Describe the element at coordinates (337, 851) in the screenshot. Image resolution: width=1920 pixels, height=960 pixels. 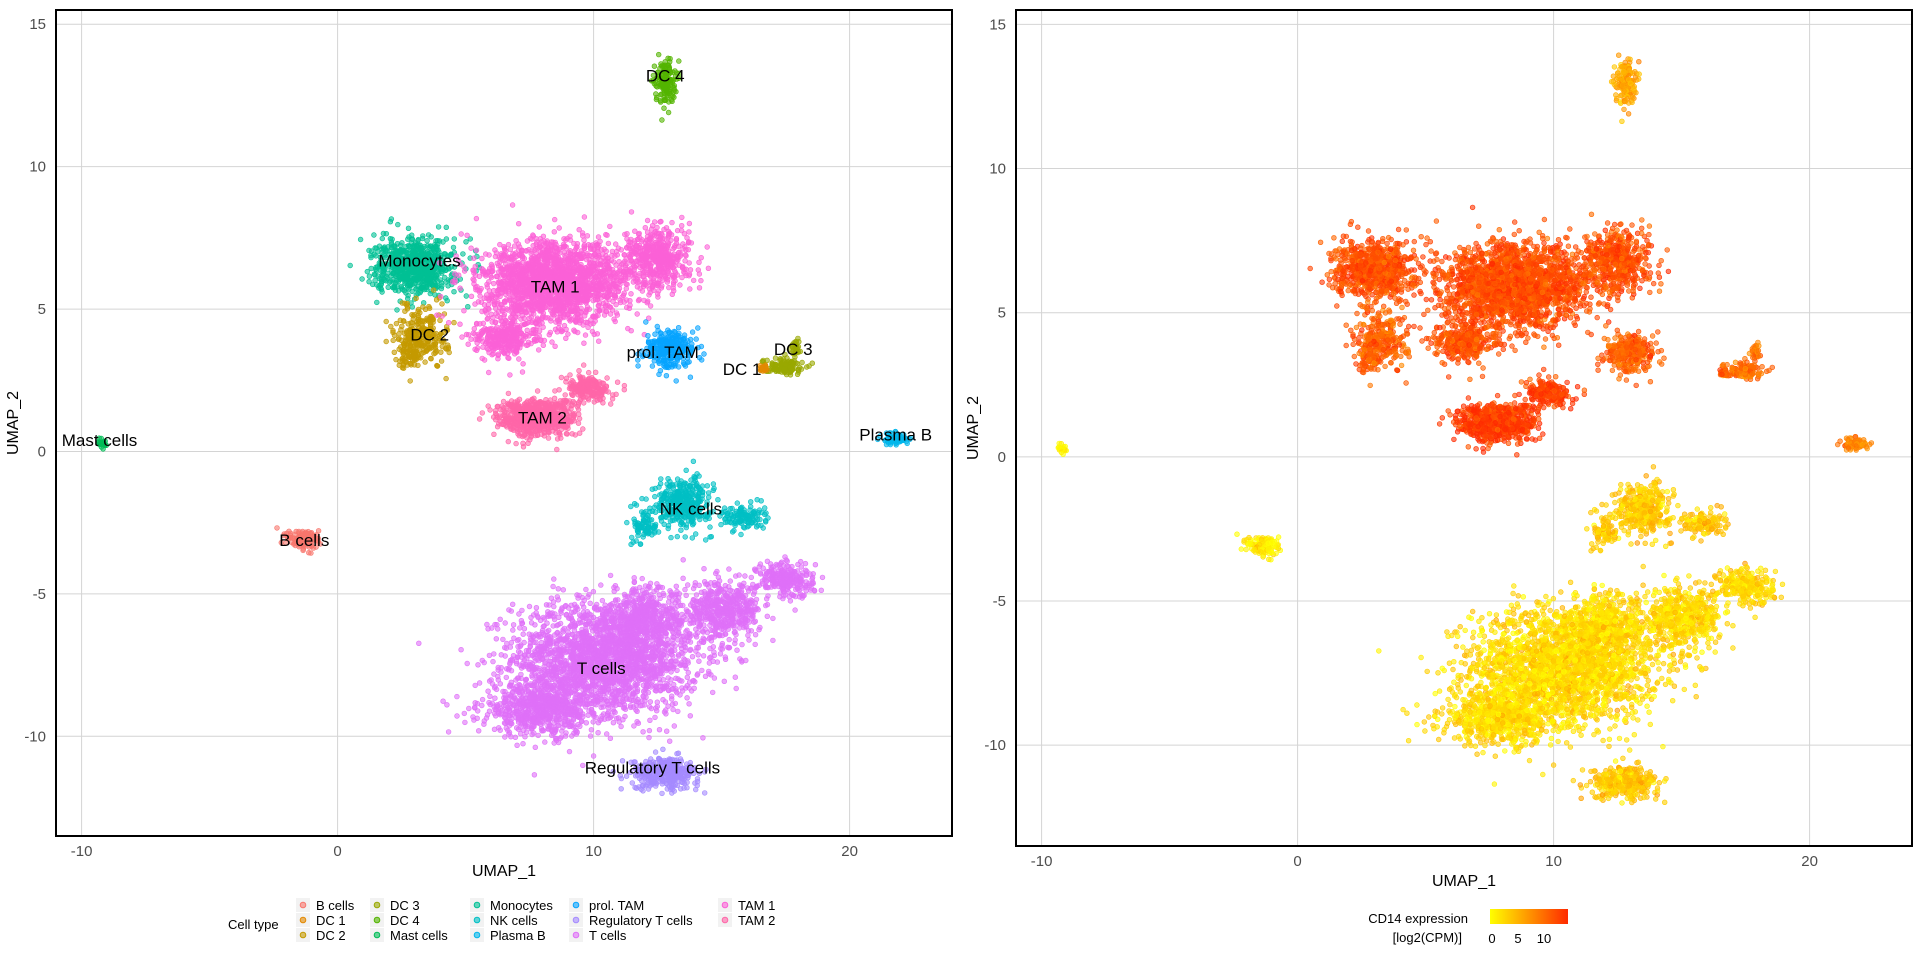
I see `x-tick-label: 0` at that location.